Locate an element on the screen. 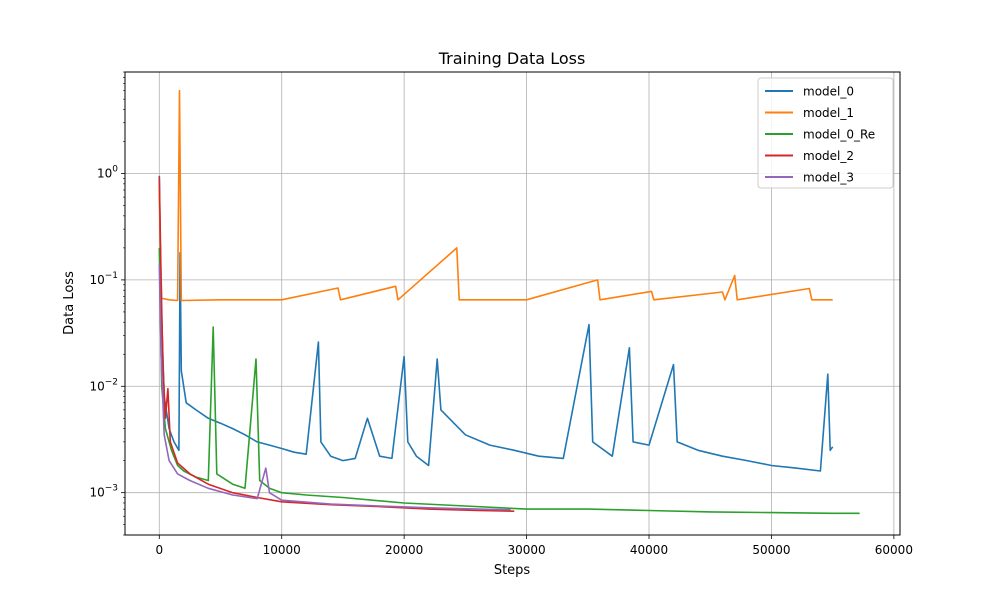 The height and width of the screenshot is (600, 1000). legend-box is located at coordinates (825, 133).